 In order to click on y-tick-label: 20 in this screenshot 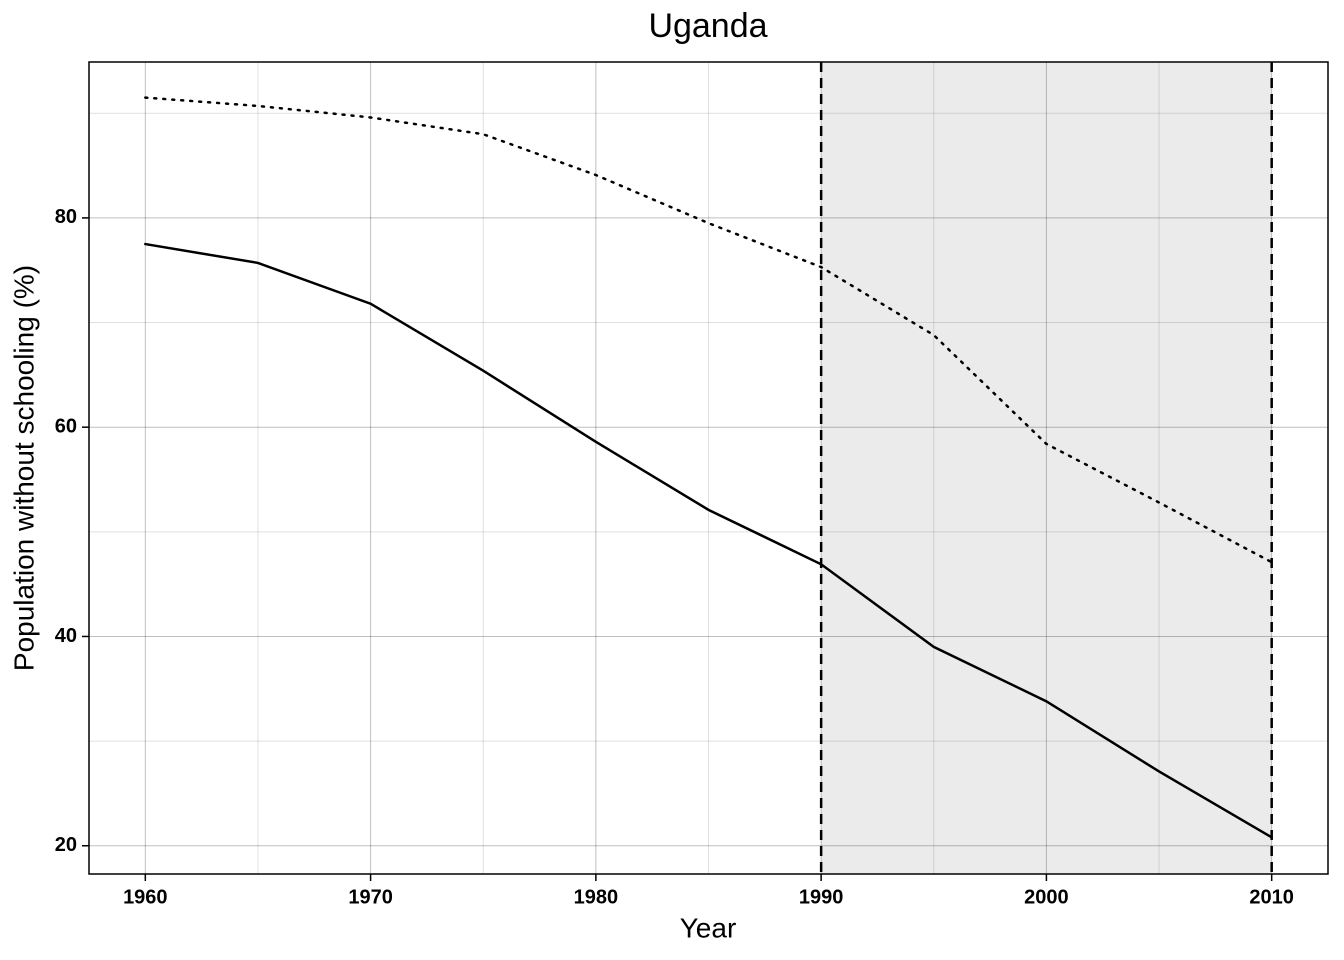, I will do `click(66, 845)`.